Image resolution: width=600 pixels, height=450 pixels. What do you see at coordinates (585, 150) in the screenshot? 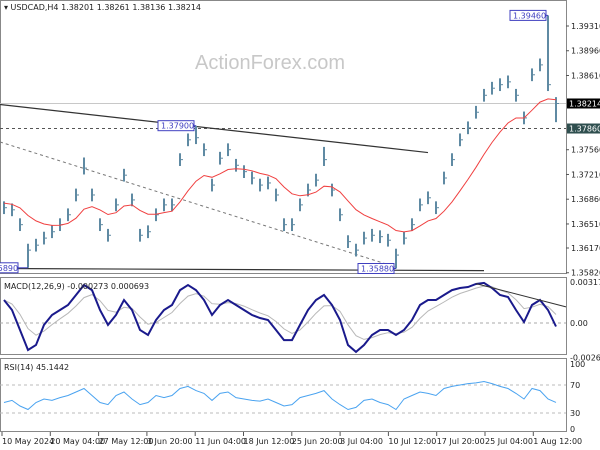
I see `price-tick-label: 1.37560` at bounding box center [585, 150].